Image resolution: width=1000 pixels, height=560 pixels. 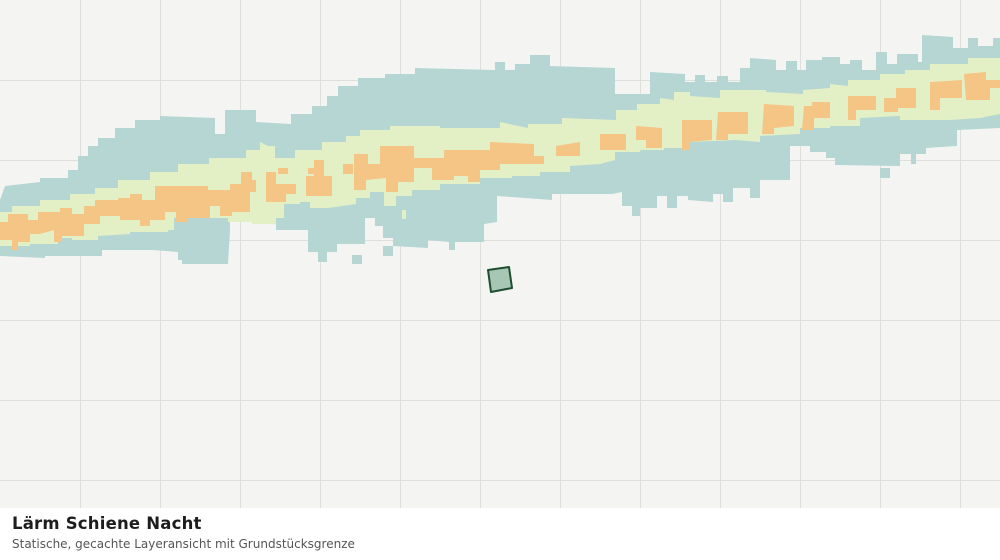 What do you see at coordinates (107, 523) in the screenshot?
I see `layer-title: Lärm Schiene Nacht` at bounding box center [107, 523].